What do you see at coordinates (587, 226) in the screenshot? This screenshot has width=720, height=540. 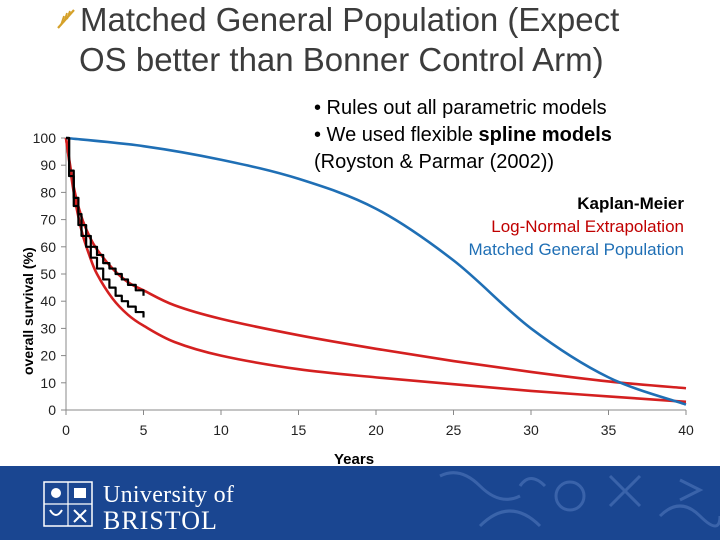 I see `legend-log-normal: Log-Normal Extrapolation` at bounding box center [587, 226].